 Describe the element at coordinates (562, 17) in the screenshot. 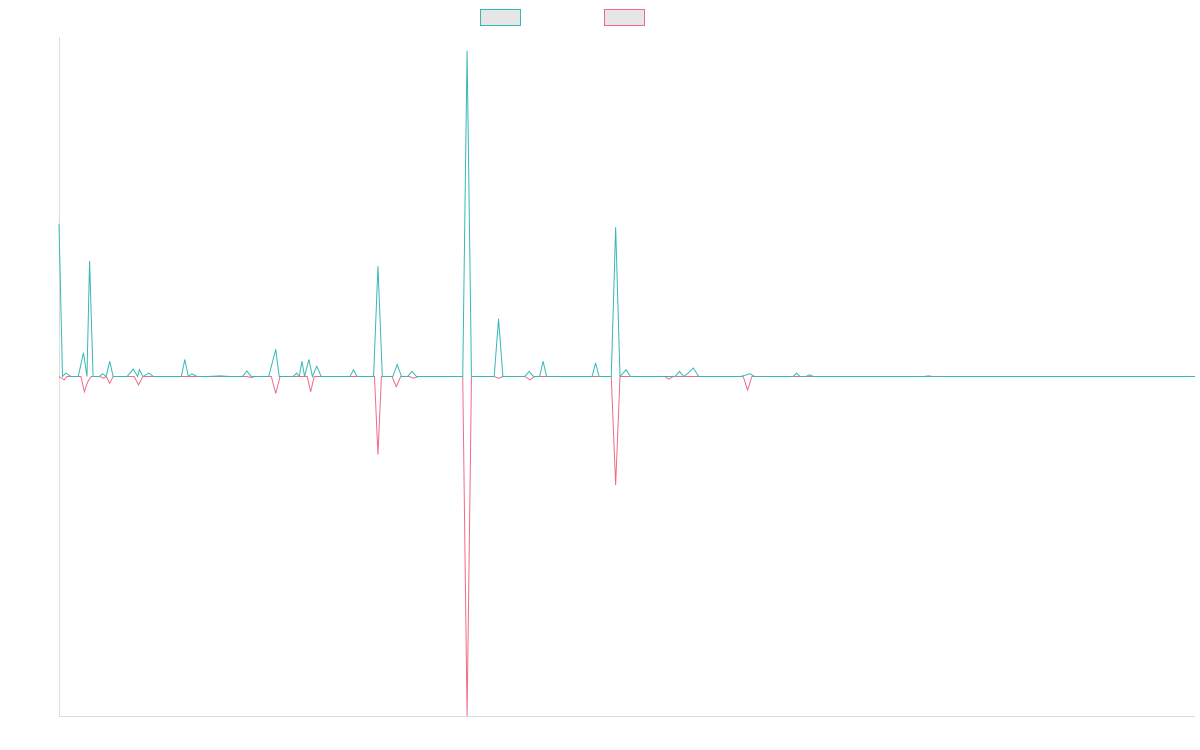

I see `legend` at that location.